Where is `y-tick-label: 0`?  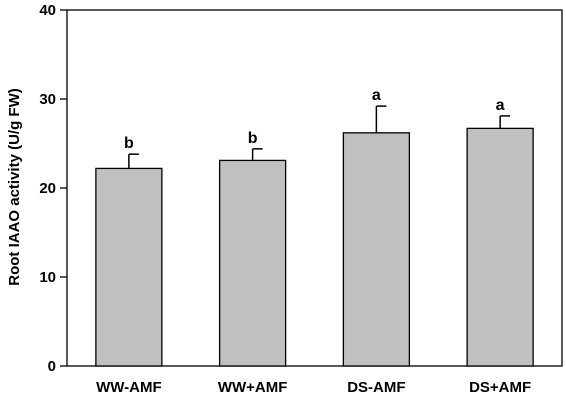 y-tick-label: 0 is located at coordinates (52, 366).